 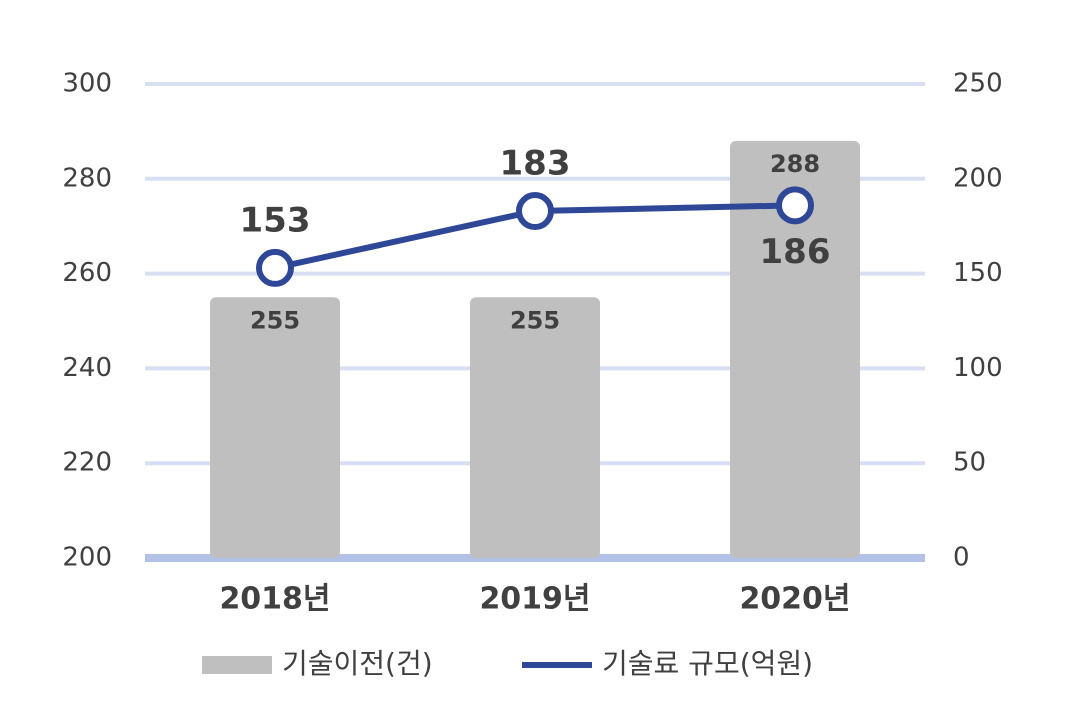 I want to click on y2-tick-label: 200, so click(x=978, y=178).